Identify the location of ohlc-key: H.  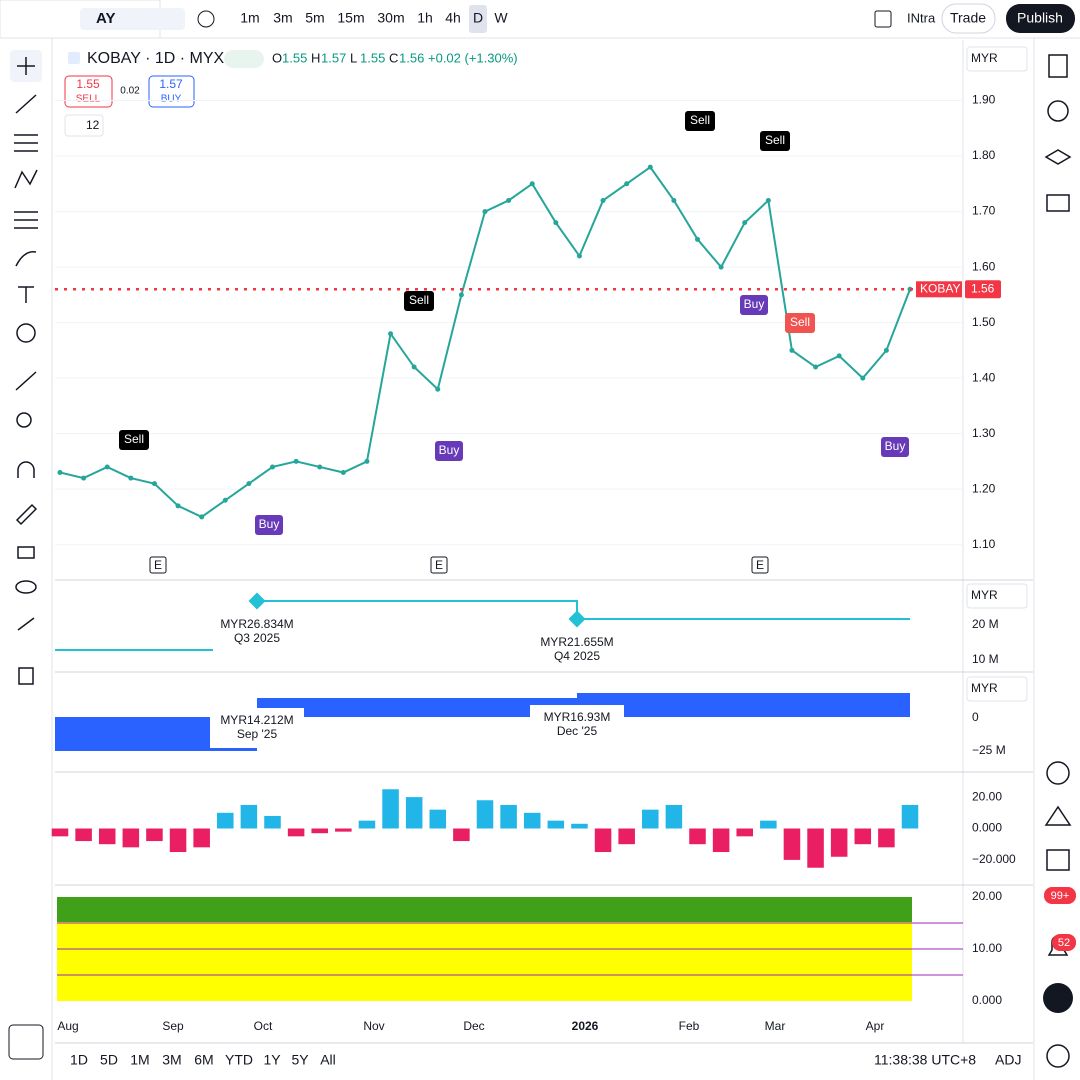
(315, 57).